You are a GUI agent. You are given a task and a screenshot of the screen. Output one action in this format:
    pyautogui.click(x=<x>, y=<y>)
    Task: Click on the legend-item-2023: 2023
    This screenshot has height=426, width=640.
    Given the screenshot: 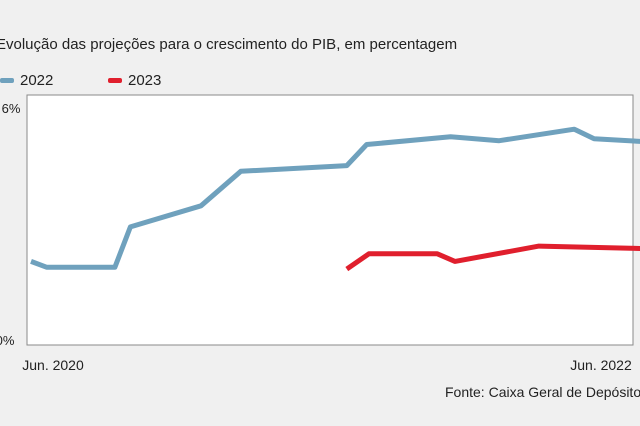 What is the action you would take?
    pyautogui.click(x=134, y=80)
    